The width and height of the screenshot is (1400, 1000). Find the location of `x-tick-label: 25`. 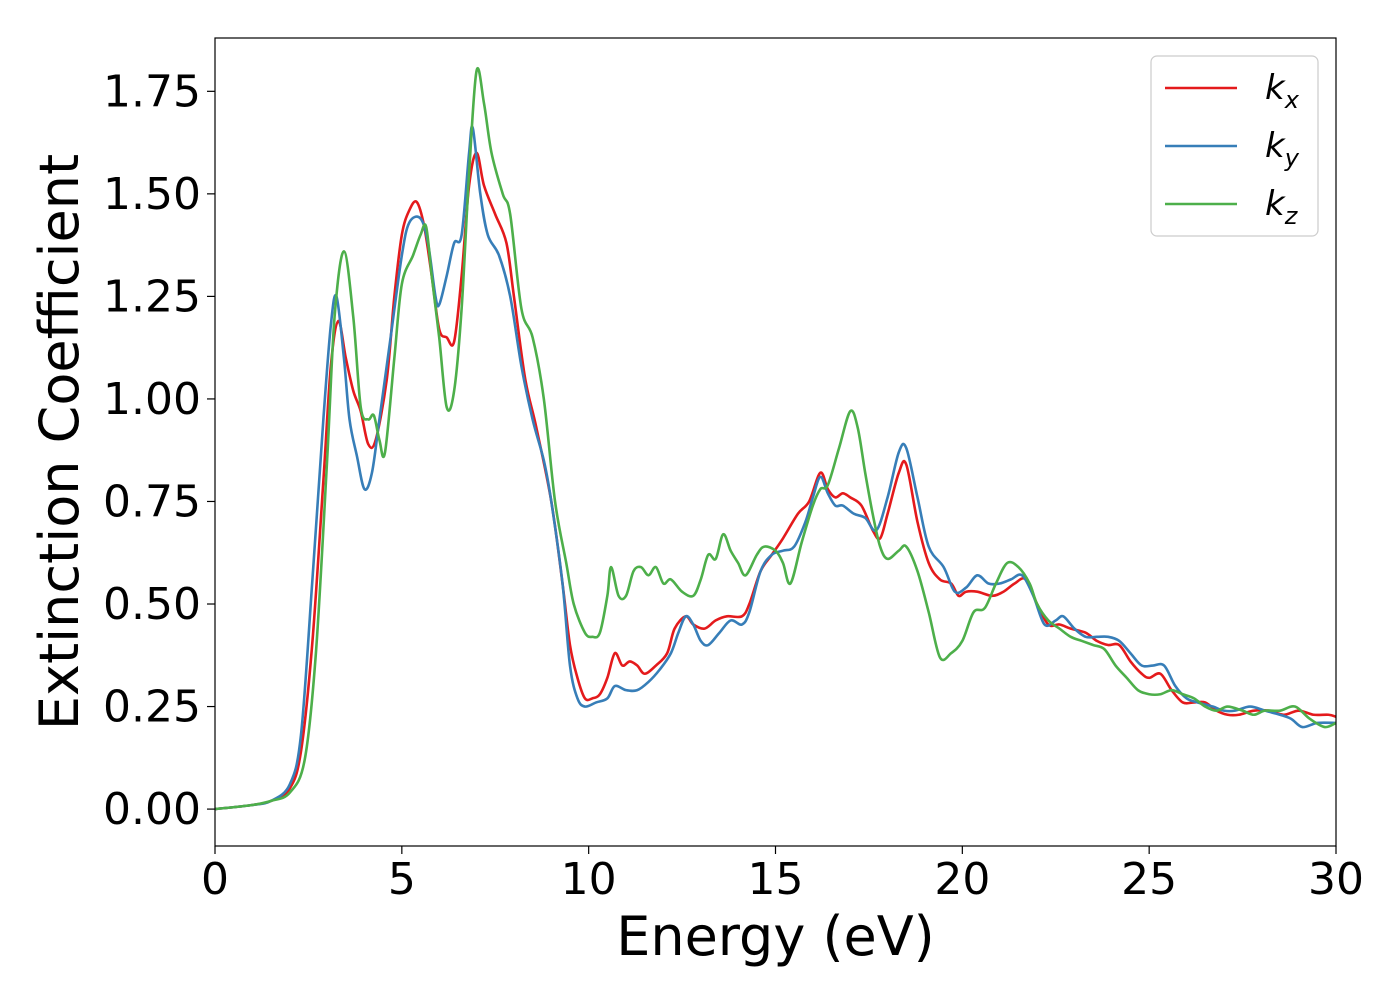

x-tick-label: 25 is located at coordinates (1149, 879).